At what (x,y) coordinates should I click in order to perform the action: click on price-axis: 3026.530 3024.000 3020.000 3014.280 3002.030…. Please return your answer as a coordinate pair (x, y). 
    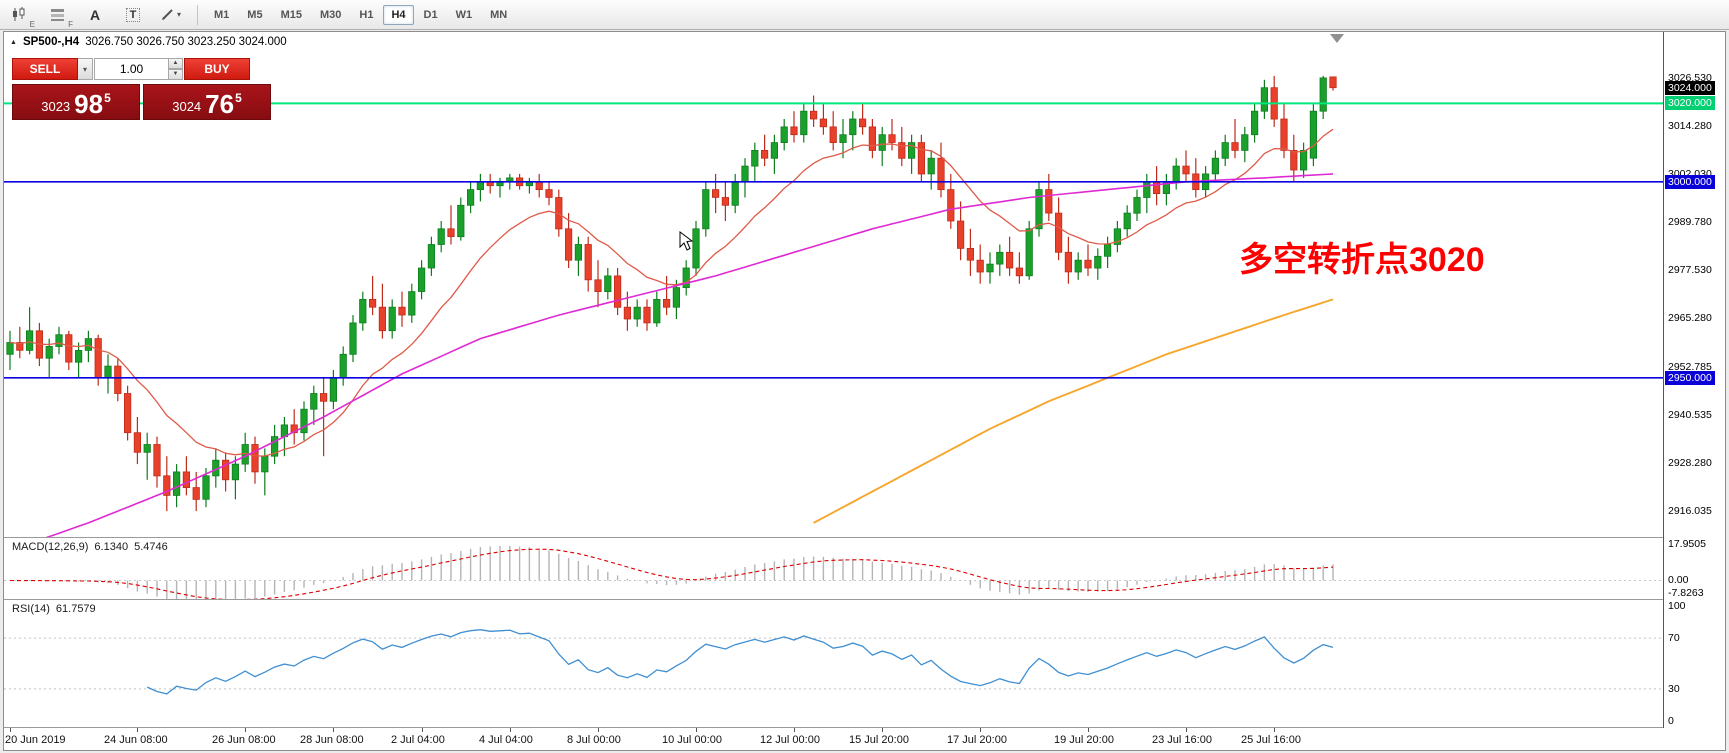
    Looking at the image, I should click on (1694, 391).